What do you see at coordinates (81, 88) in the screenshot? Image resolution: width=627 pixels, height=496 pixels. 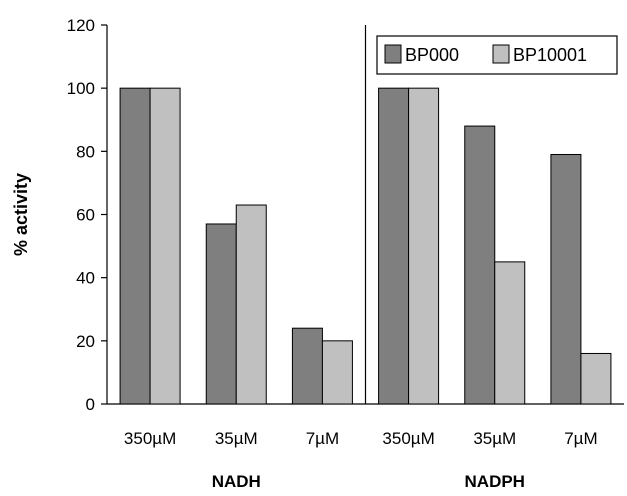 I see `y-tick-label: 100` at bounding box center [81, 88].